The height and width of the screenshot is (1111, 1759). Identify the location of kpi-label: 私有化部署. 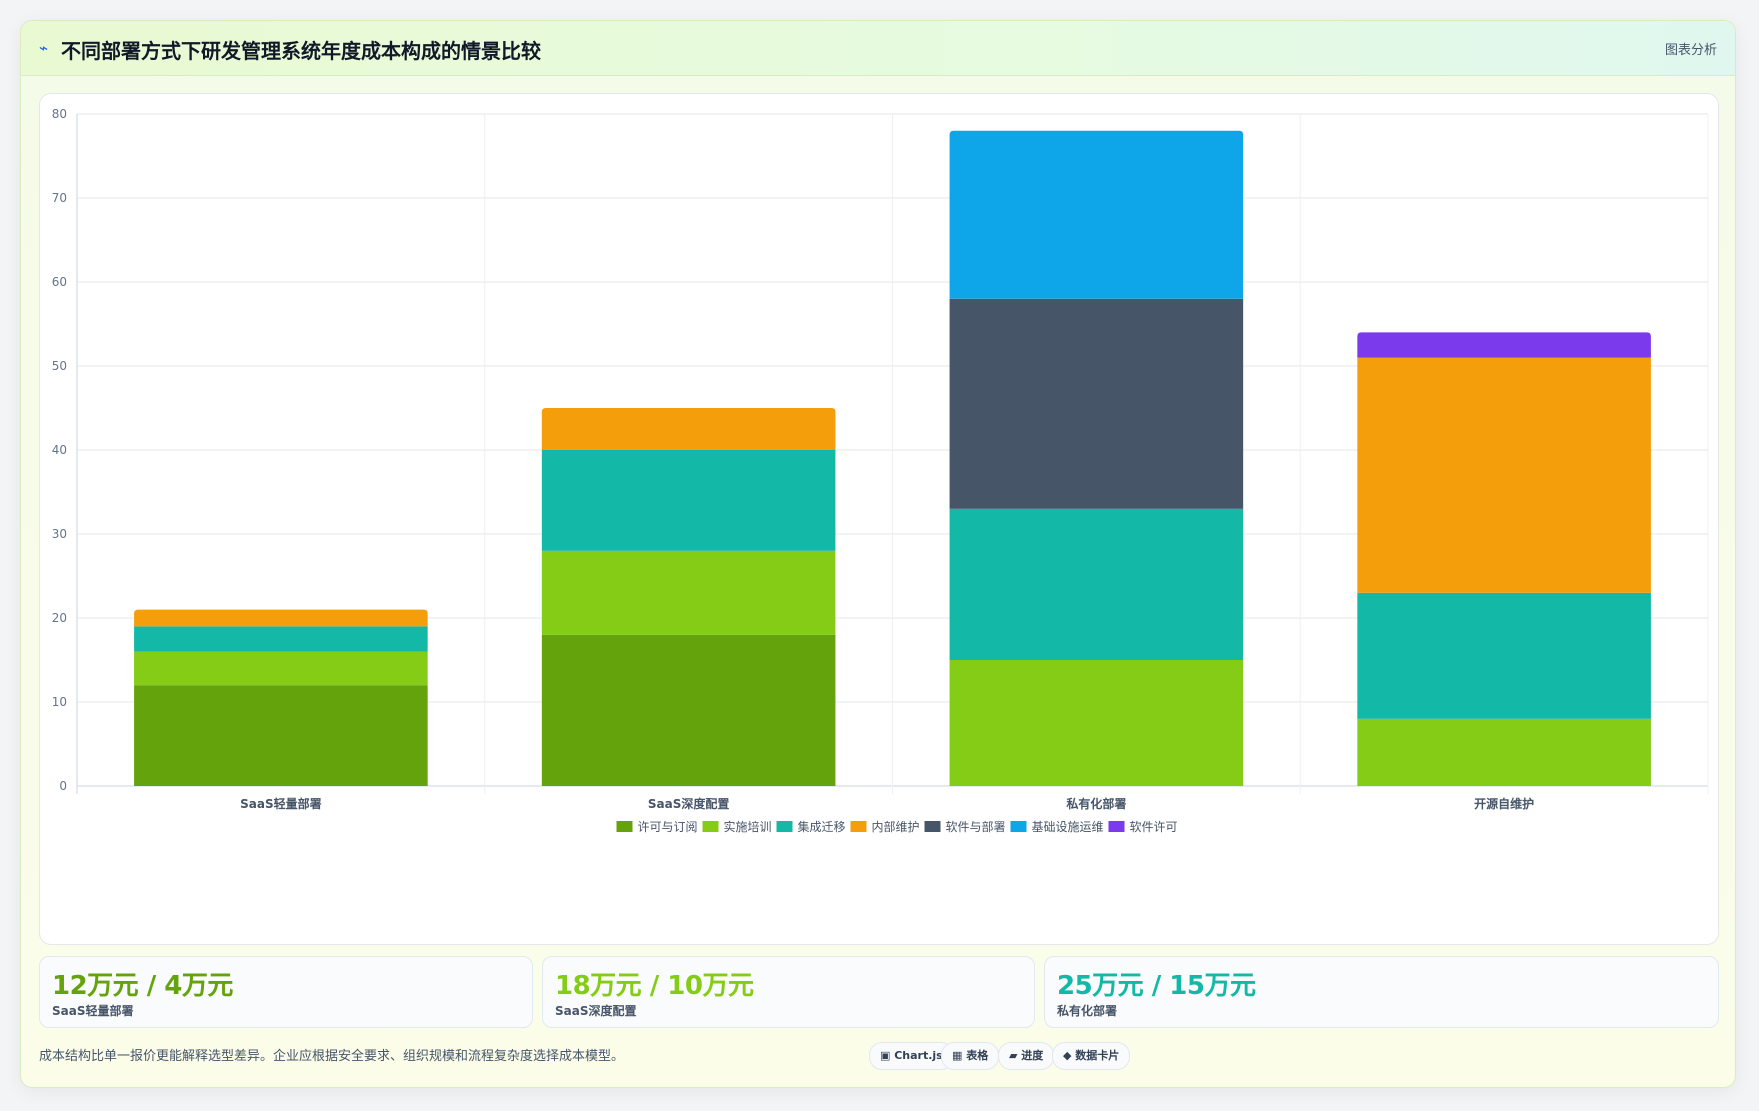
(1087, 1011).